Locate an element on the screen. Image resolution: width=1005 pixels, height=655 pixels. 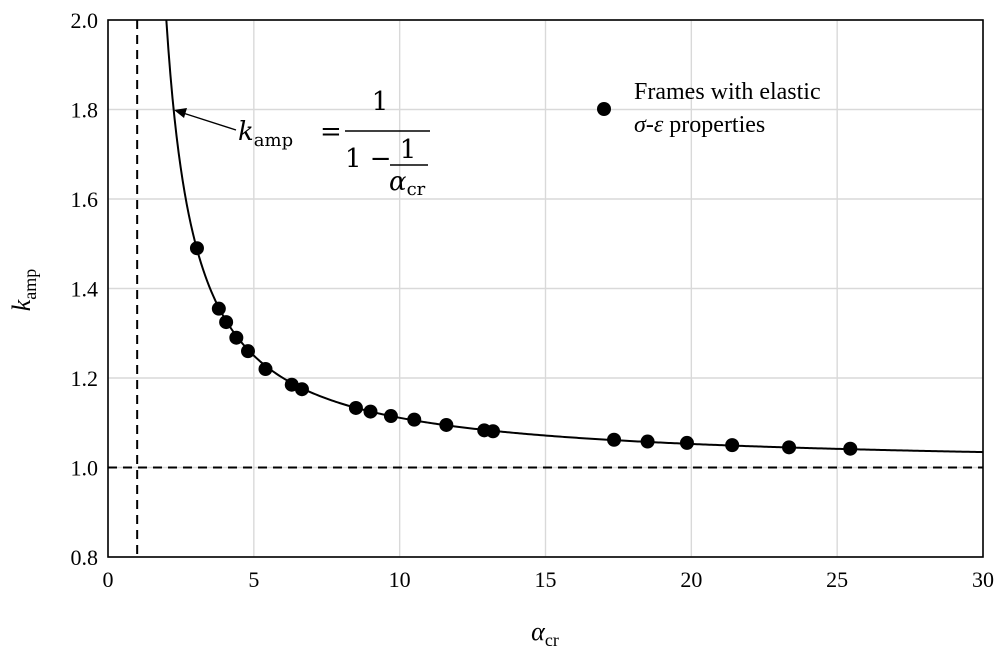
legend-text-line2: σ-ε properties is located at coordinates (699, 125).